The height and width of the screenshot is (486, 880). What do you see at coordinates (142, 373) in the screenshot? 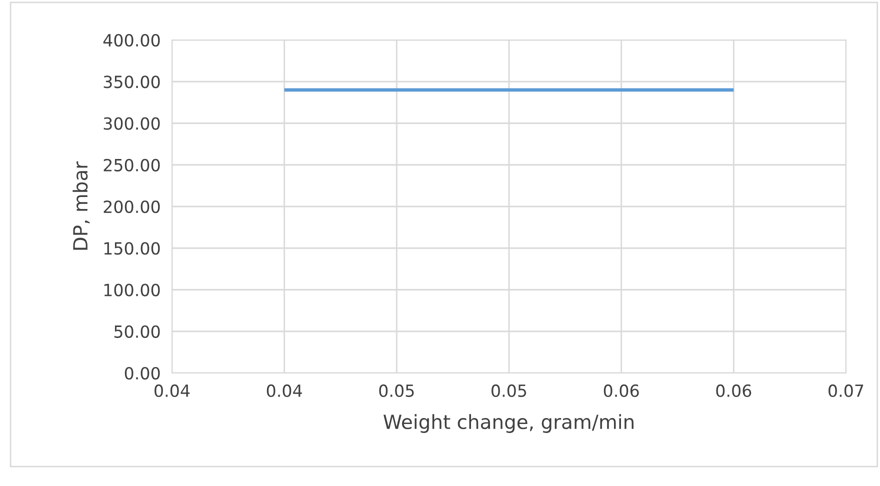
I see `y-tick-label: 0.00` at bounding box center [142, 373].